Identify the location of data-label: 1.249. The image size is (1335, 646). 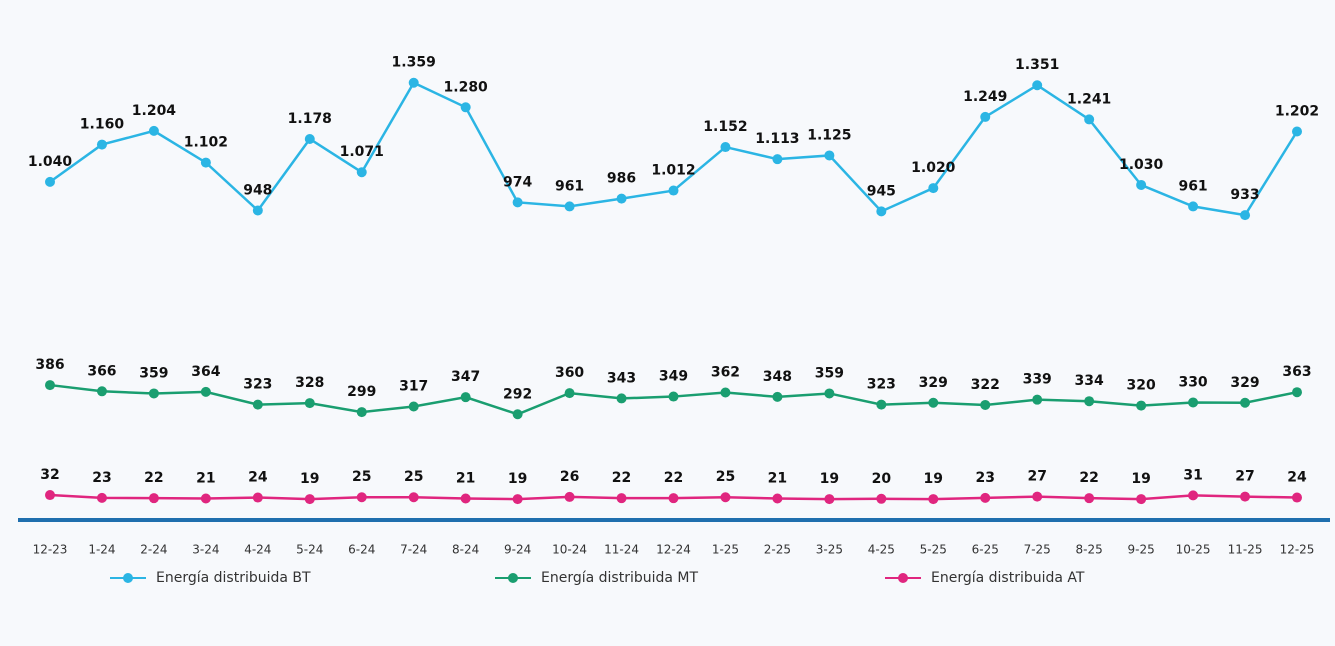
(985, 97).